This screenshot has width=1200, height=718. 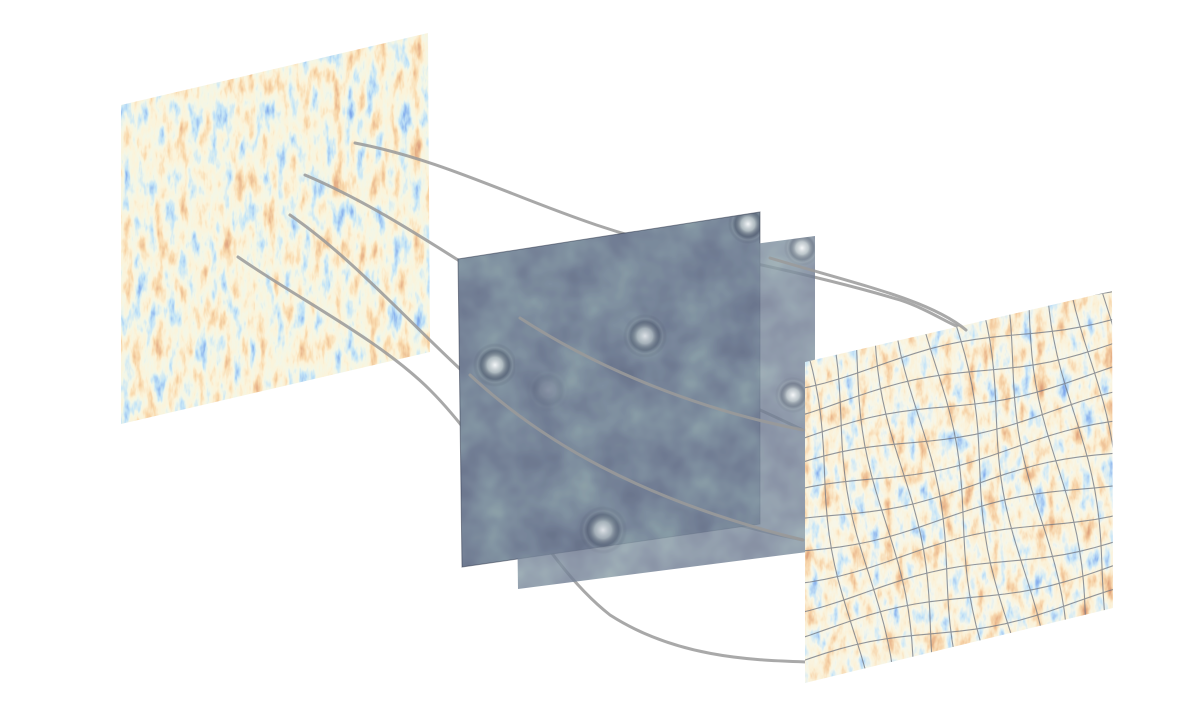 I want to click on ray-paths-end, so click(x=868, y=294).